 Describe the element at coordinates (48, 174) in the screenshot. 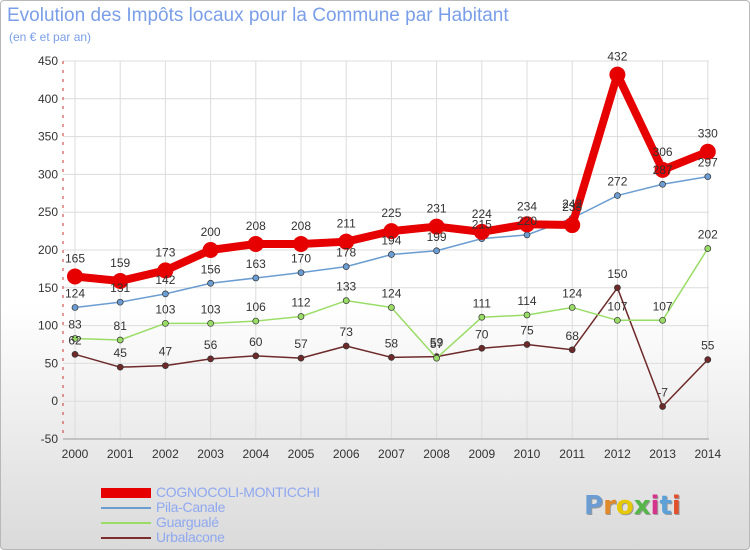

I see `y-tick-label: 300` at that location.